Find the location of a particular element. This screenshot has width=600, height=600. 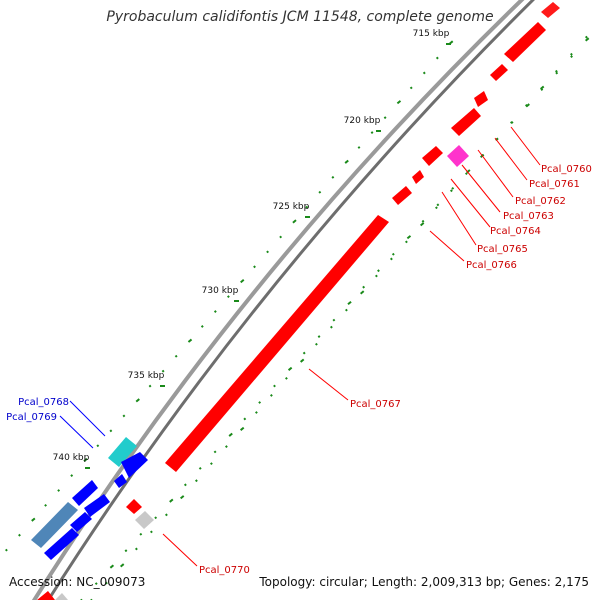

forward-gene-label: Pcal_0763 is located at coordinates (528, 216).